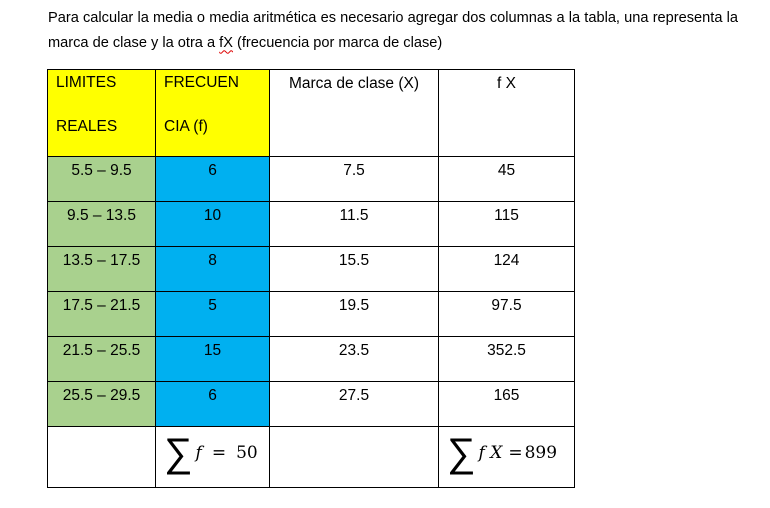 This screenshot has height=508, width=770. Describe the element at coordinates (101, 305) in the screenshot. I see `limites-value: 17.5 – 21.5` at that location.